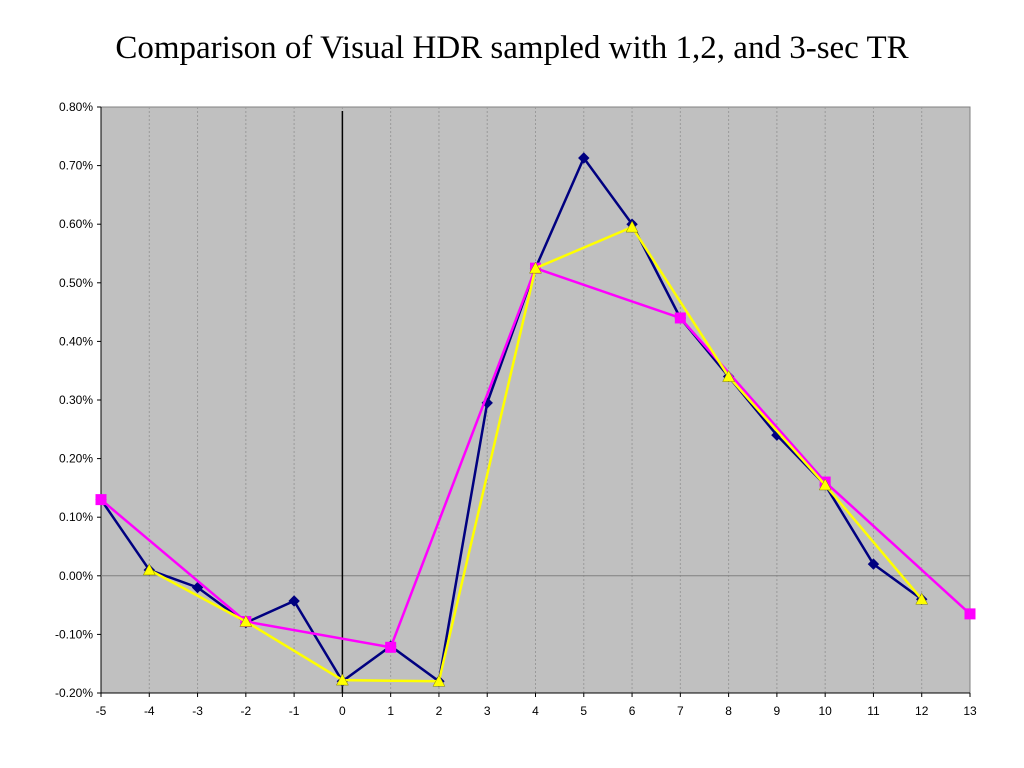 The width and height of the screenshot is (1024, 768). What do you see at coordinates (873, 711) in the screenshot?
I see `x-tick-label: 11` at bounding box center [873, 711].